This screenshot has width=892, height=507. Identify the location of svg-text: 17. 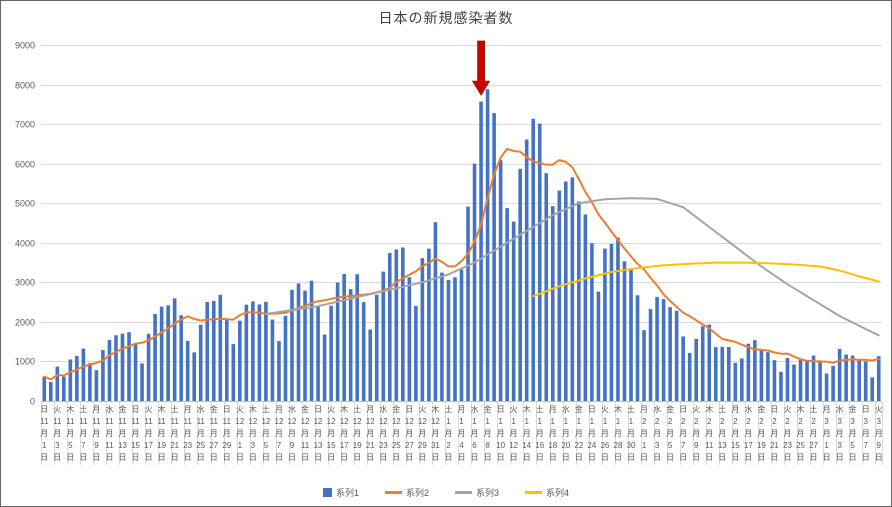
(344, 445).